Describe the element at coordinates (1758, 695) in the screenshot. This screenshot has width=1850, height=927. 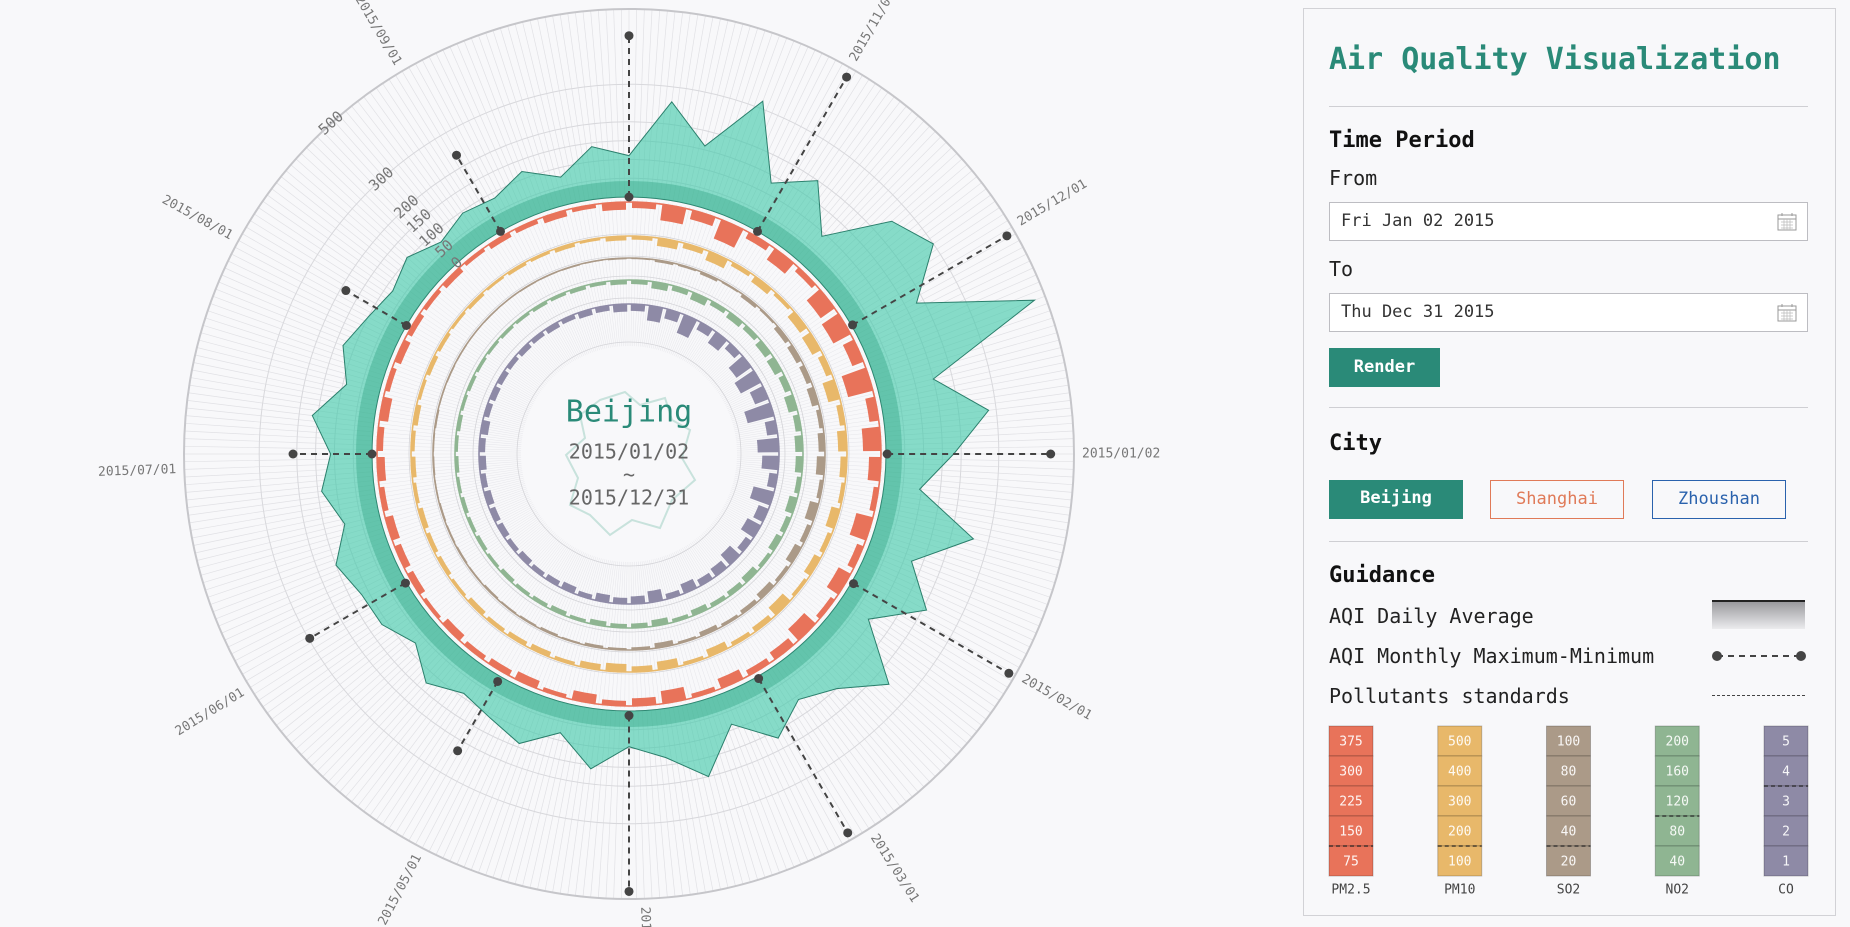
I see `standard-swatch` at that location.